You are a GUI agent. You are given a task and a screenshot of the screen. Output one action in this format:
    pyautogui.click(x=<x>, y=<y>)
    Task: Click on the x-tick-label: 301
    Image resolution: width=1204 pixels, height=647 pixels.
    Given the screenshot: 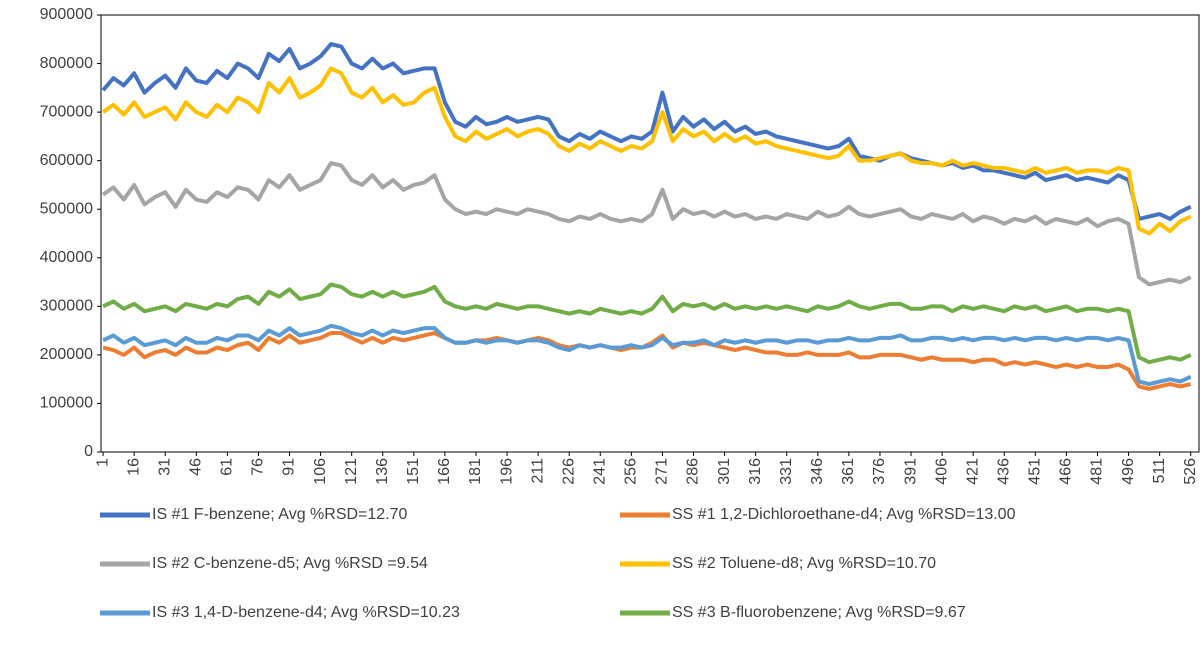 What is the action you would take?
    pyautogui.click(x=724, y=471)
    